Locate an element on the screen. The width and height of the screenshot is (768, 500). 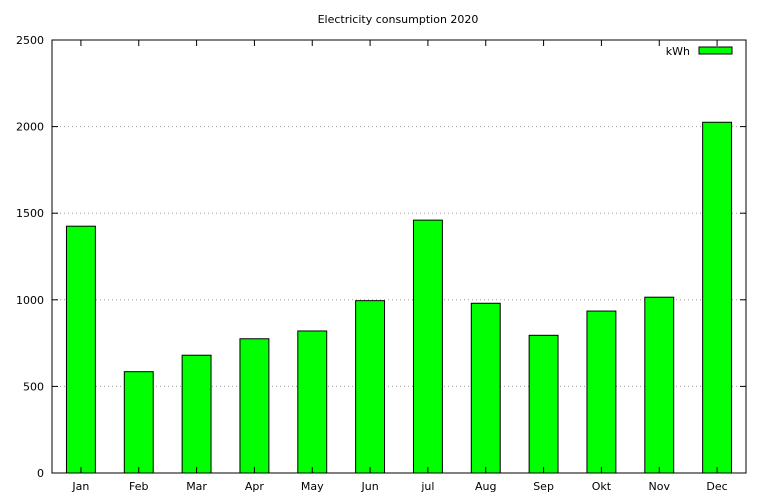
chart-title: Electricity consumption 2020 is located at coordinates (398, 19).